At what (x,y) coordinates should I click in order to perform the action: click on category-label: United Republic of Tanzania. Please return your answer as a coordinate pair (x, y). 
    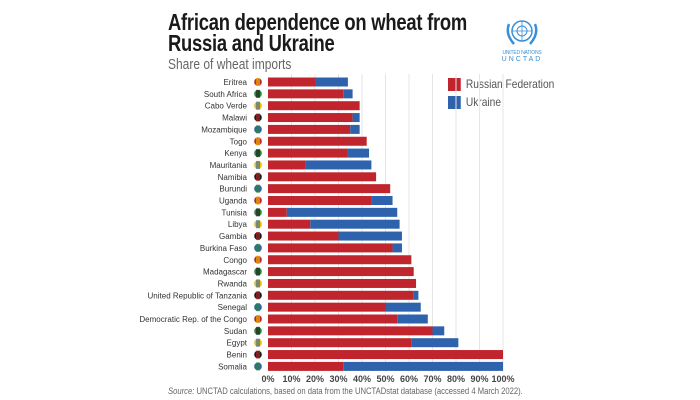
    Looking at the image, I should click on (198, 295).